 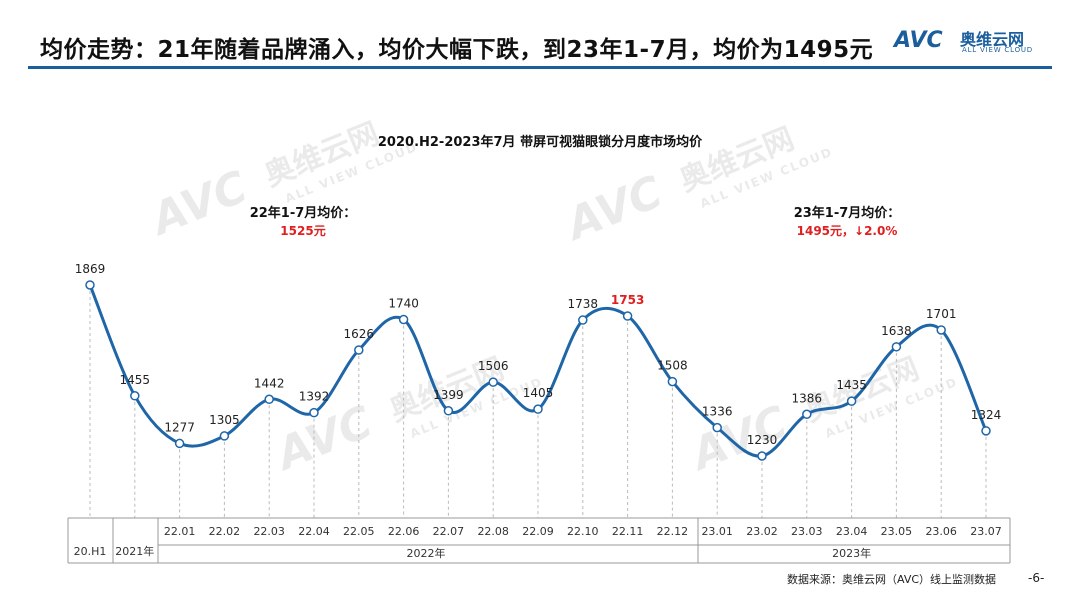 I want to click on annotation-value: 1525元, so click(x=302, y=231).